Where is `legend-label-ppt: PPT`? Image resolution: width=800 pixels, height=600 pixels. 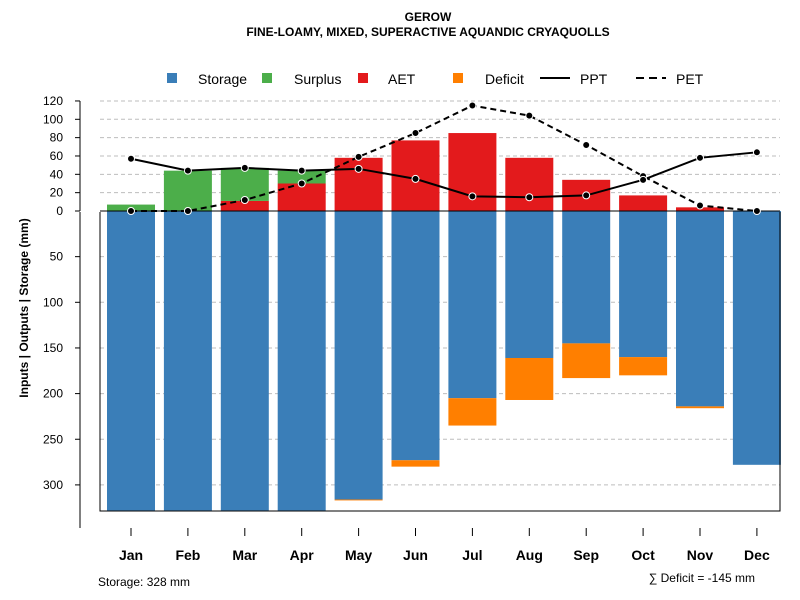
legend-label-ppt: PPT is located at coordinates (594, 79).